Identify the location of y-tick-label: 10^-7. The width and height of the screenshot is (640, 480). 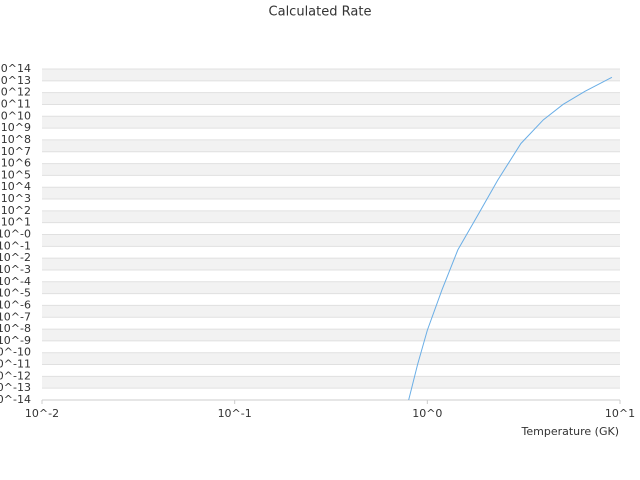
(15, 316).